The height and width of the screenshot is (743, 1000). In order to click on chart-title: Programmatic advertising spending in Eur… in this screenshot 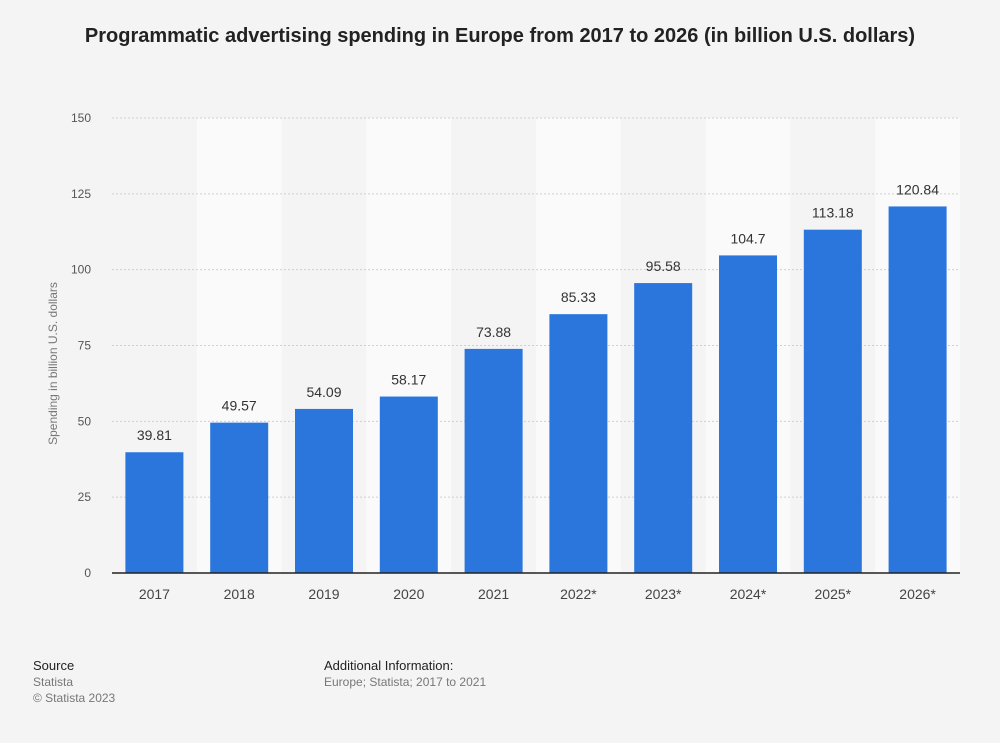, I will do `click(500, 36)`.